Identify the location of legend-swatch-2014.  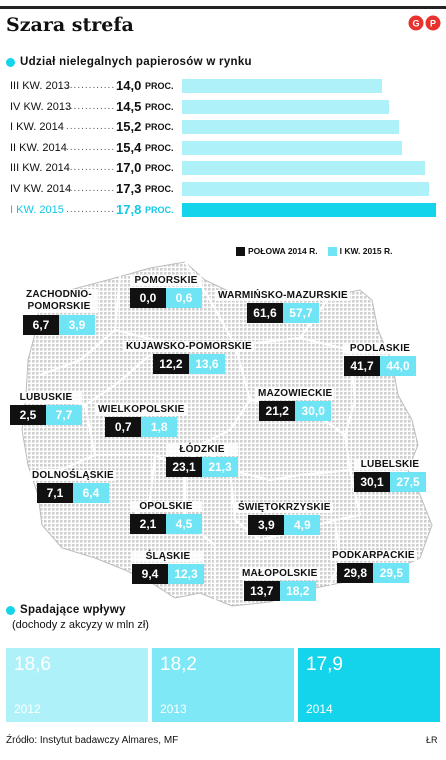
(240, 251).